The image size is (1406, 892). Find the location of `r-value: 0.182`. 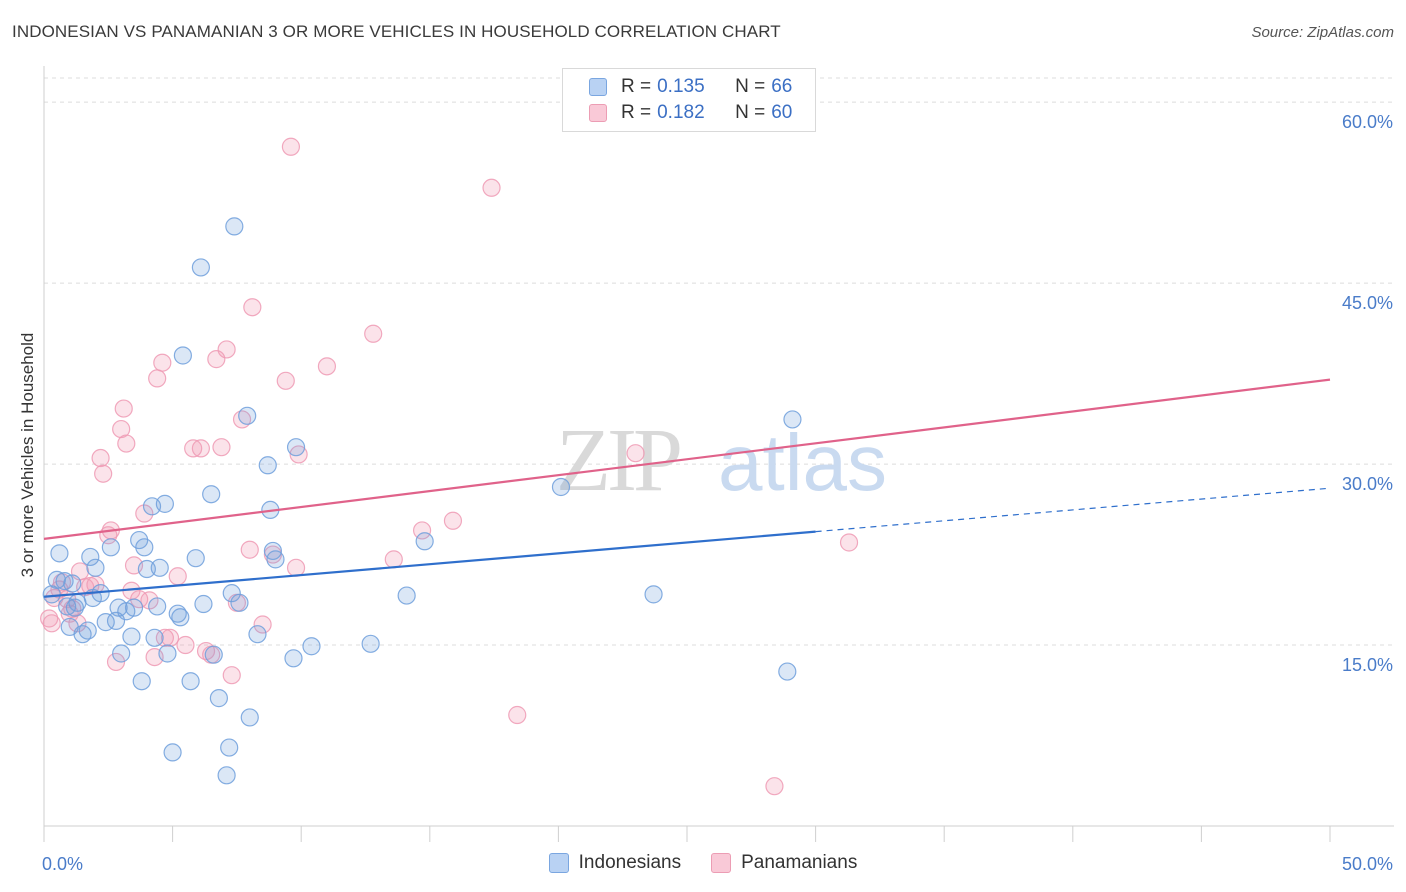

r-value: 0.182 is located at coordinates (681, 112).